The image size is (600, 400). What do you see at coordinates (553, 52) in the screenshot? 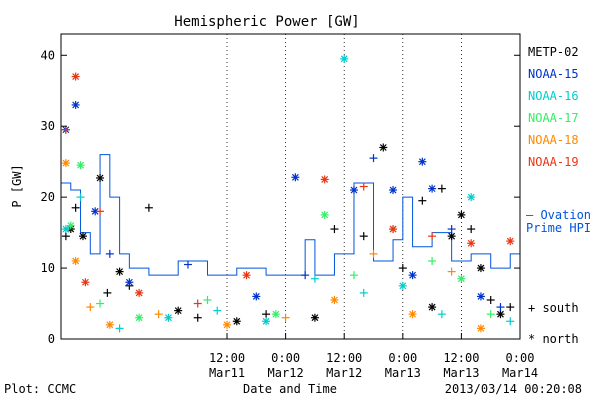
I see `legend-entry-metp-02: METP-02` at bounding box center [553, 52].